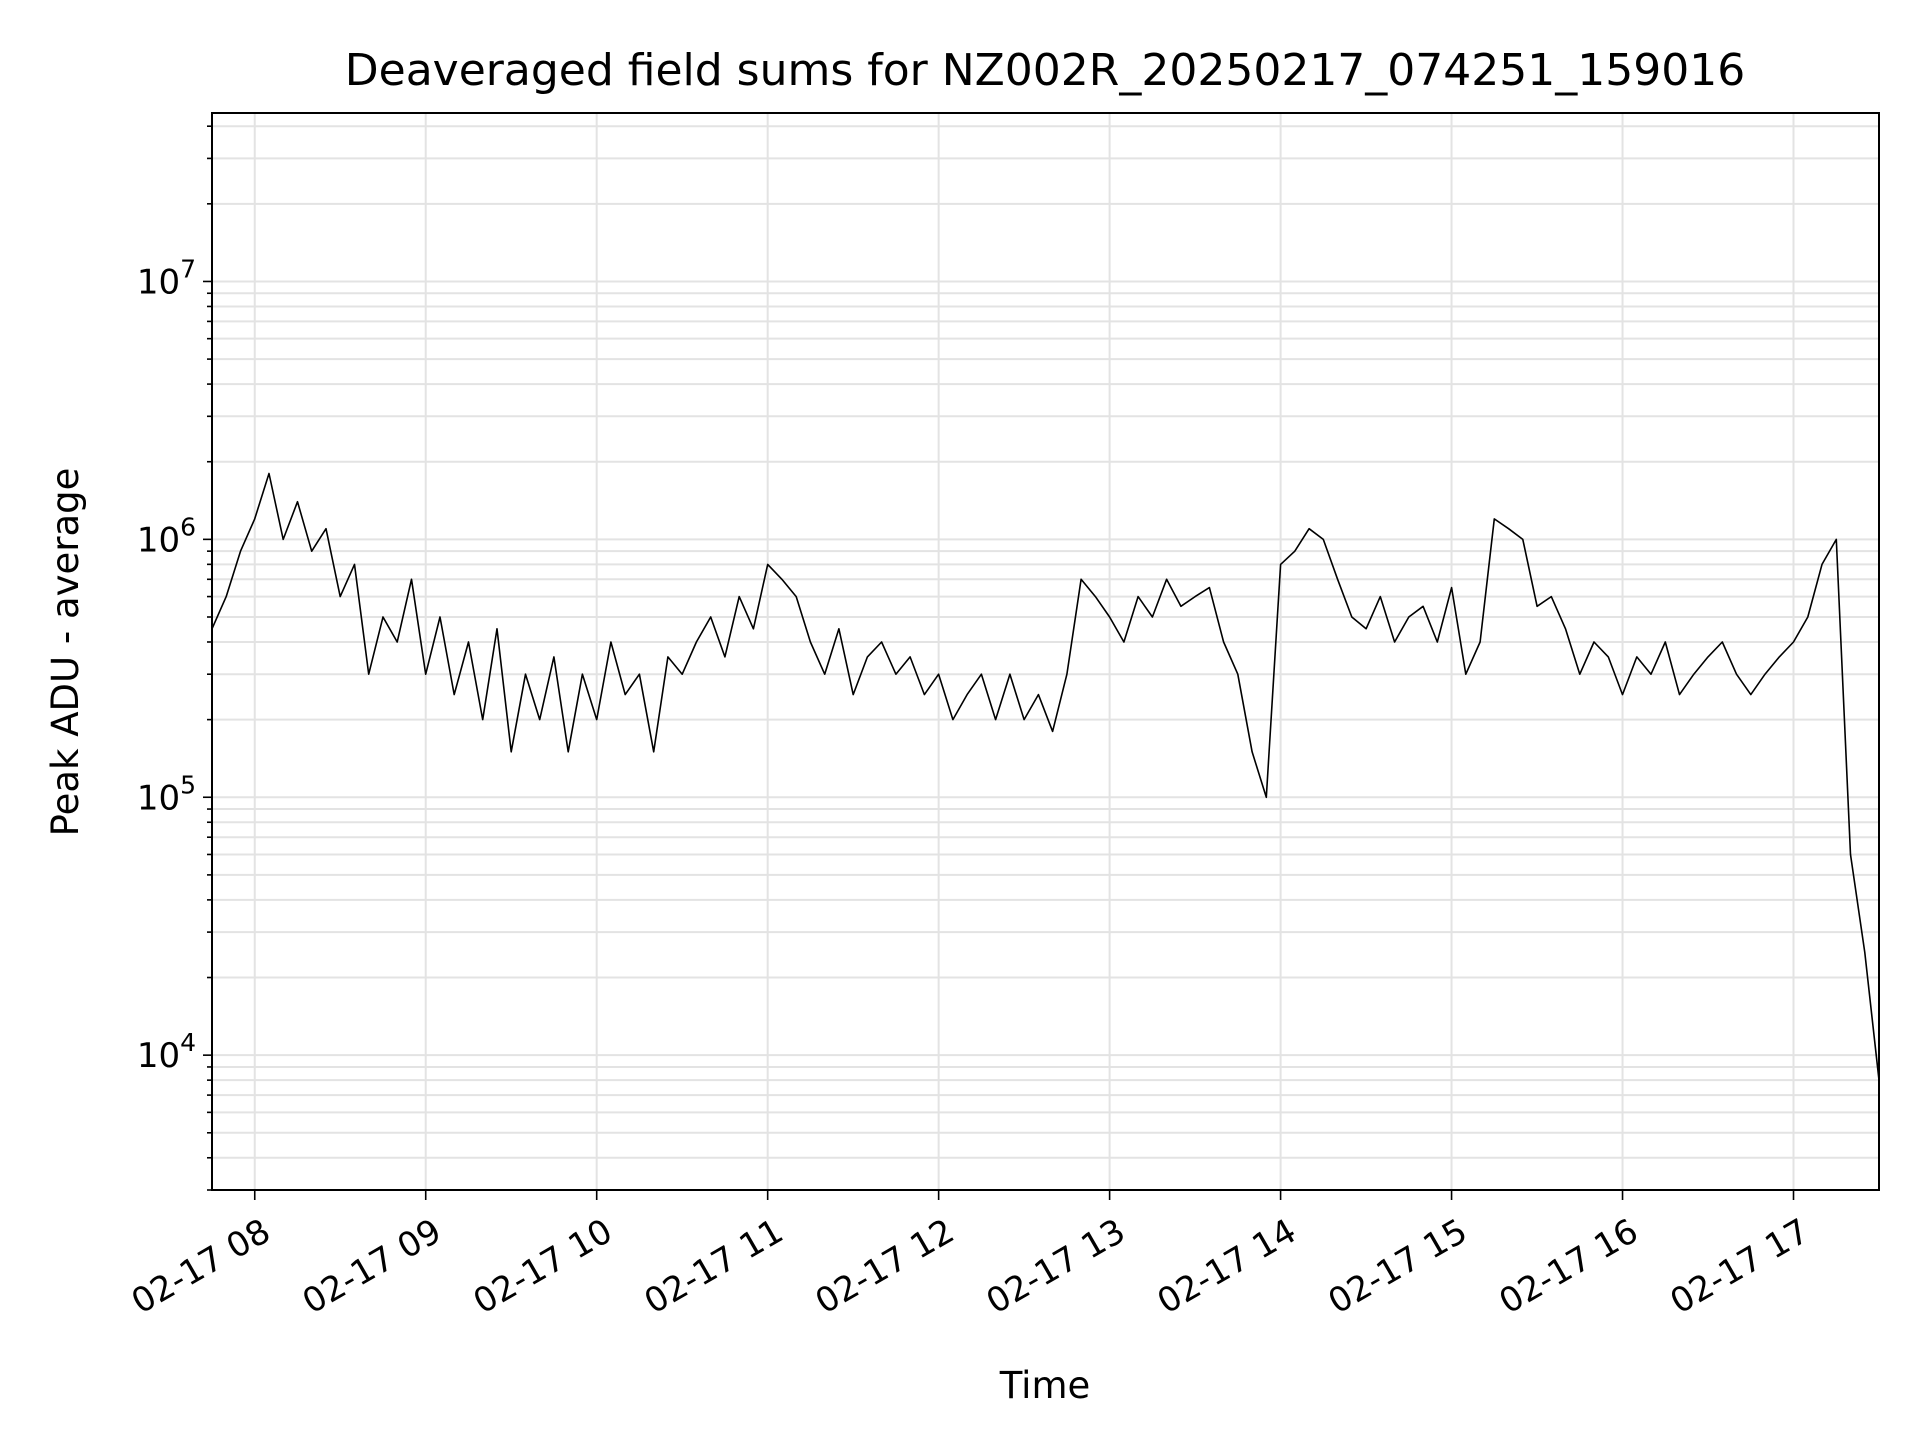 This screenshot has height=1440, width=1920. What do you see at coordinates (714, 1266) in the screenshot?
I see `x-tick-label: 02-17 11` at bounding box center [714, 1266].